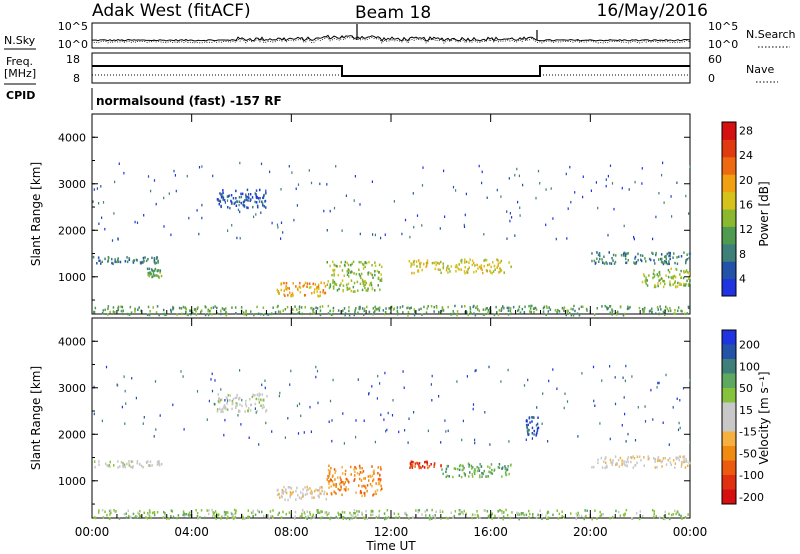  What do you see at coordinates (729, 482) in the screenshot?
I see `colorbar-segment` at bounding box center [729, 482].